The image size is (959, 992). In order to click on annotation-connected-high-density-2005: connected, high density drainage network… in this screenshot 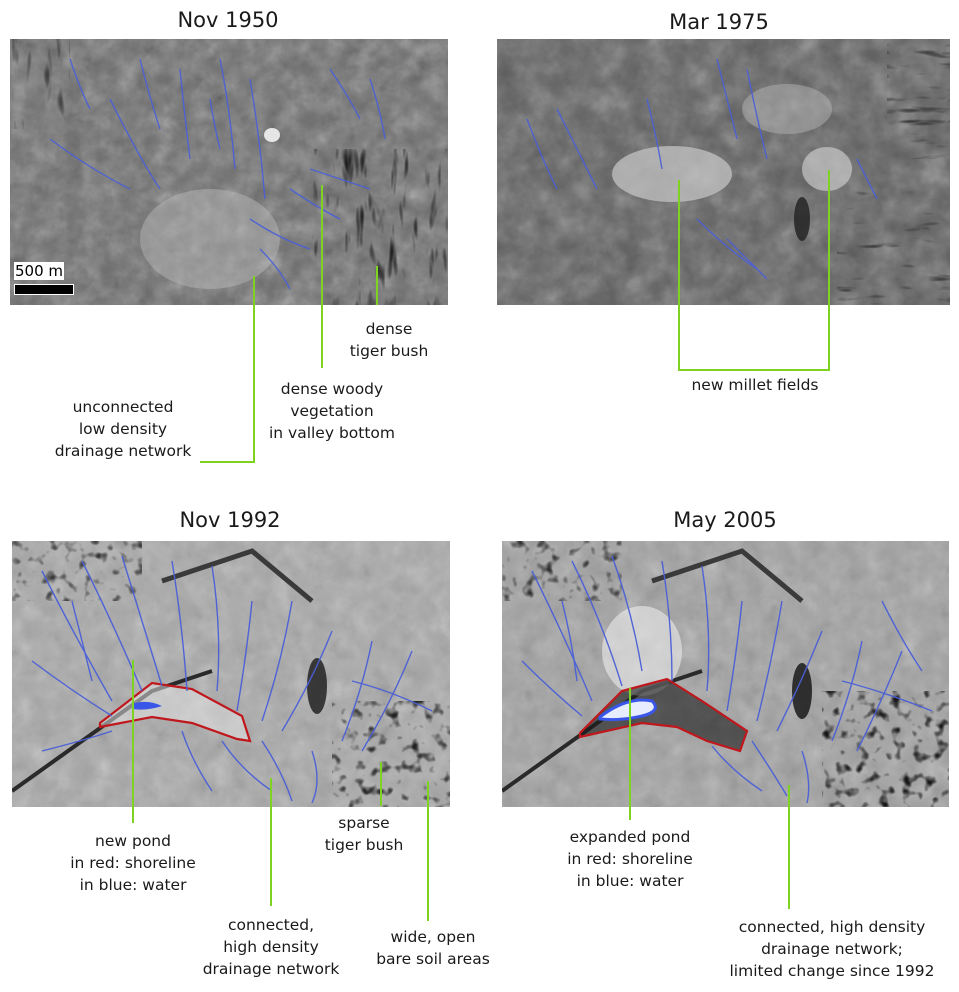, I will do `click(832, 949)`.